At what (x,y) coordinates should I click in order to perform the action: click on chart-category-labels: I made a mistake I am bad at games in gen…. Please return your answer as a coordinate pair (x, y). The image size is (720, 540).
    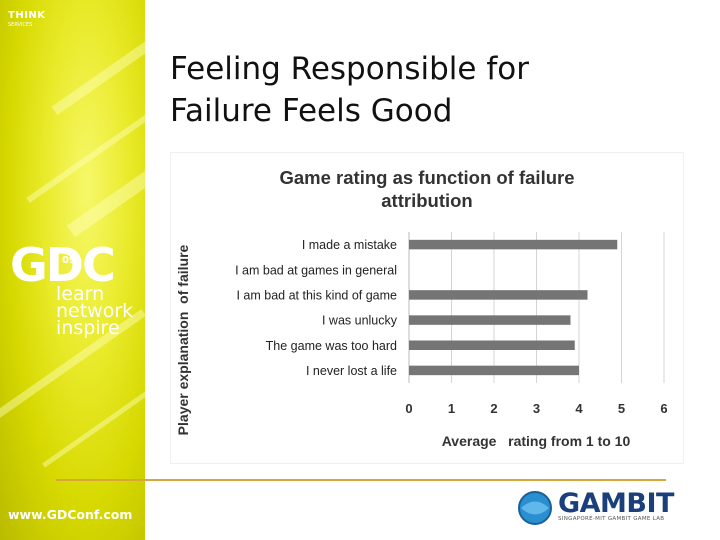
    Looking at the image, I should click on (316, 308).